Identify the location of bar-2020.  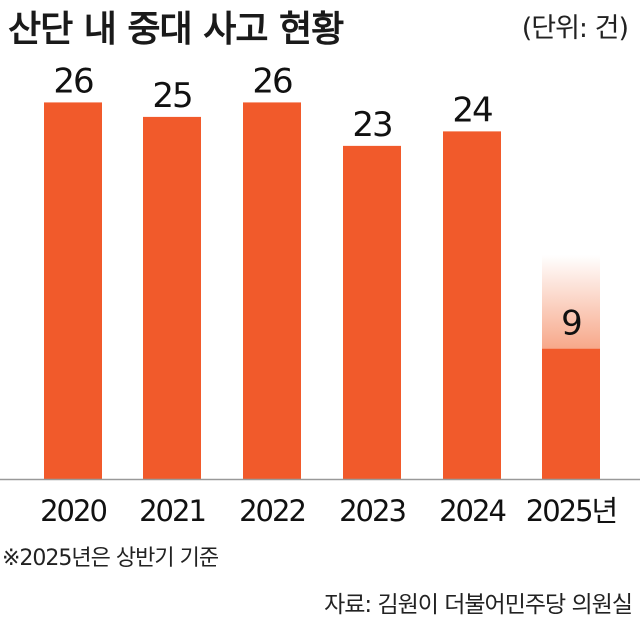
(73, 290).